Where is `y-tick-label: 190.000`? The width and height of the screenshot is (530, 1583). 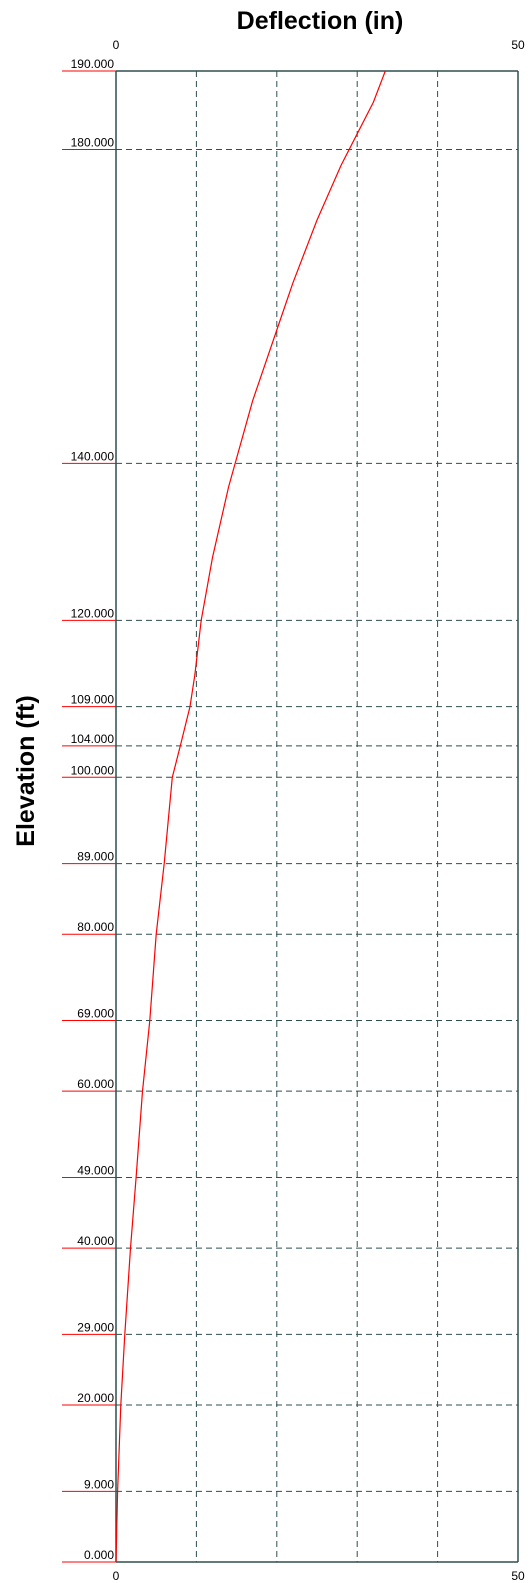 y-tick-label: 190.000 is located at coordinates (93, 64).